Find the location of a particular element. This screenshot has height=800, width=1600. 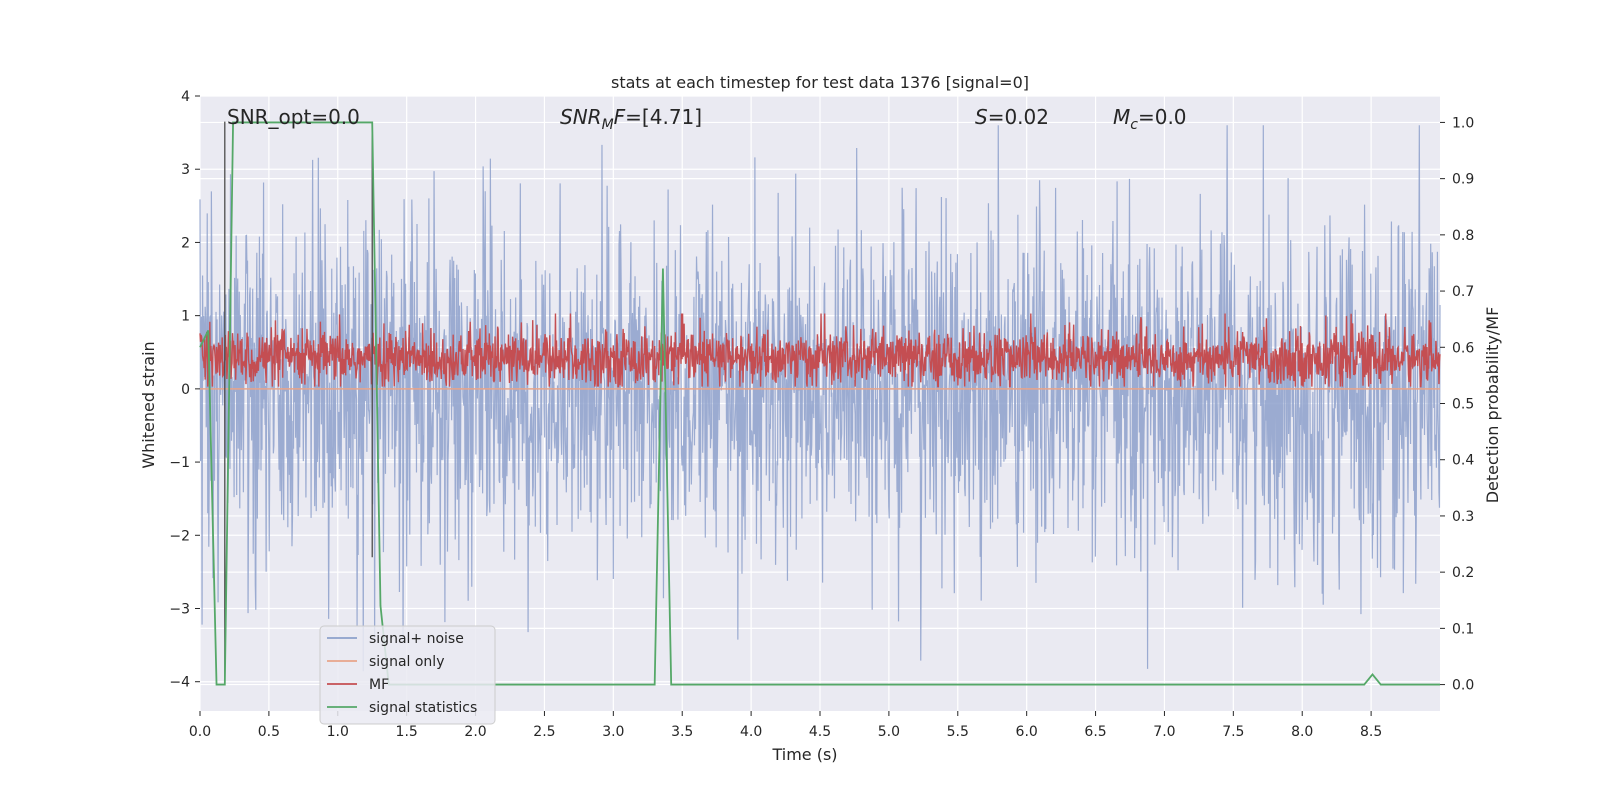

x-tick-label: 1.0 is located at coordinates (338, 732).